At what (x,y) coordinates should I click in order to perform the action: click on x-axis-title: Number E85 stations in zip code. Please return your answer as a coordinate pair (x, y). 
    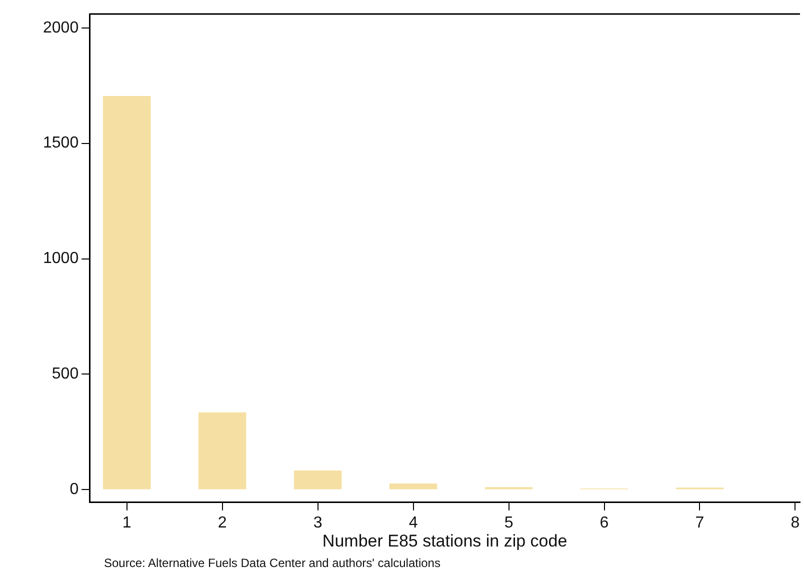
    Looking at the image, I should click on (445, 540).